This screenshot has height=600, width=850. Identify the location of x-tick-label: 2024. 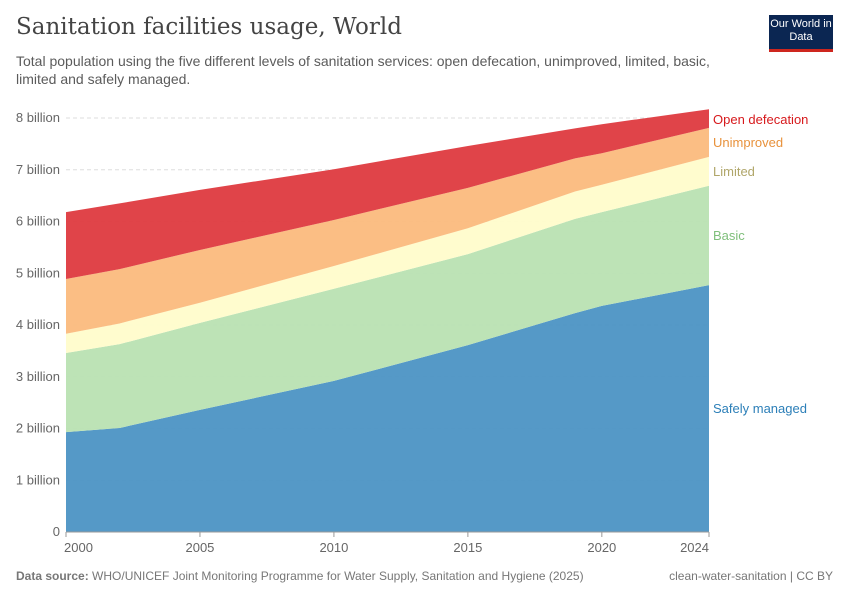
(694, 547).